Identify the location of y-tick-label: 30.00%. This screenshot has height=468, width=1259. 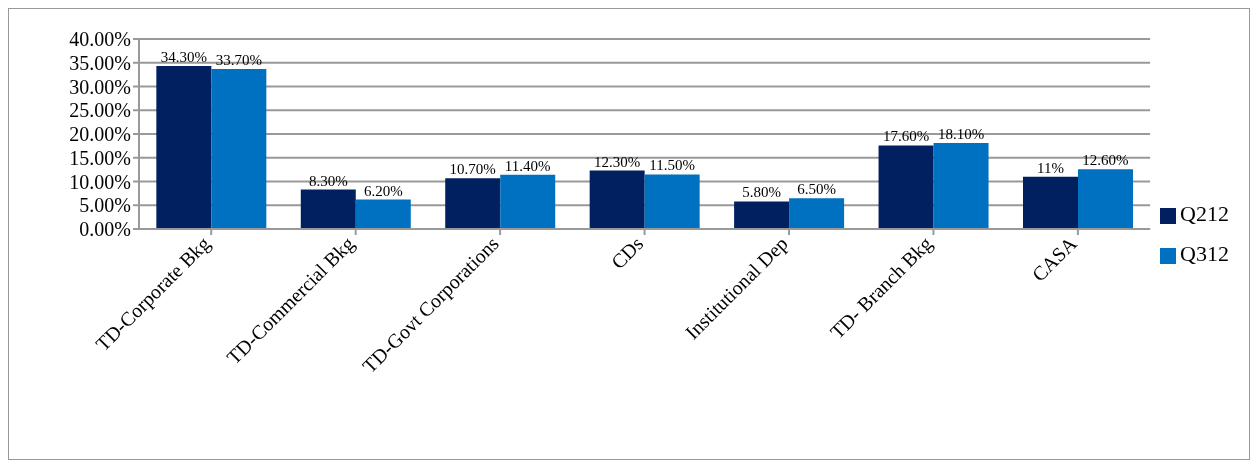
(100, 86).